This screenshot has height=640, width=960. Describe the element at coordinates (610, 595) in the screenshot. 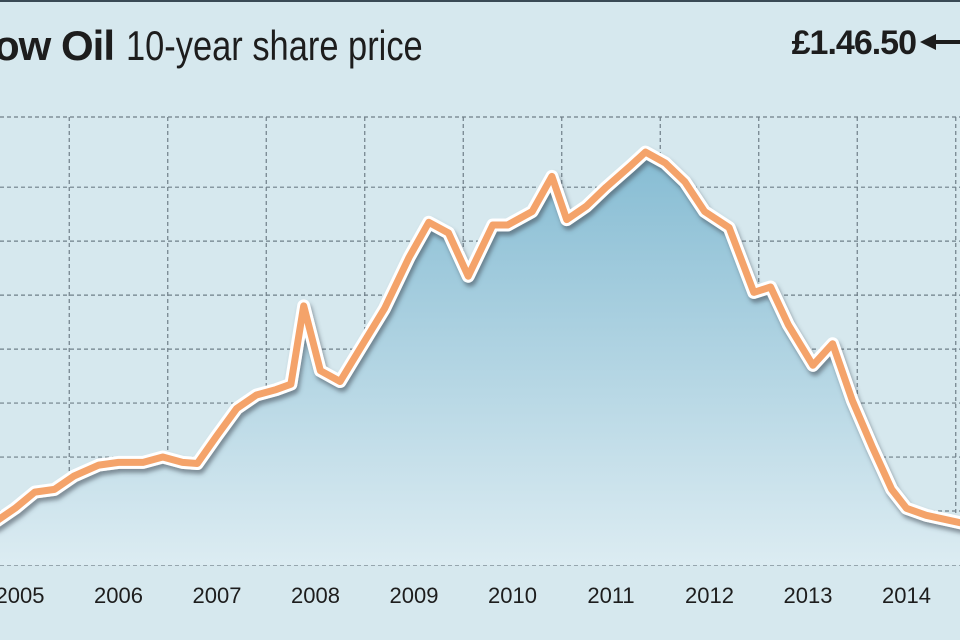

I see `x-tick-label: 2011` at that location.